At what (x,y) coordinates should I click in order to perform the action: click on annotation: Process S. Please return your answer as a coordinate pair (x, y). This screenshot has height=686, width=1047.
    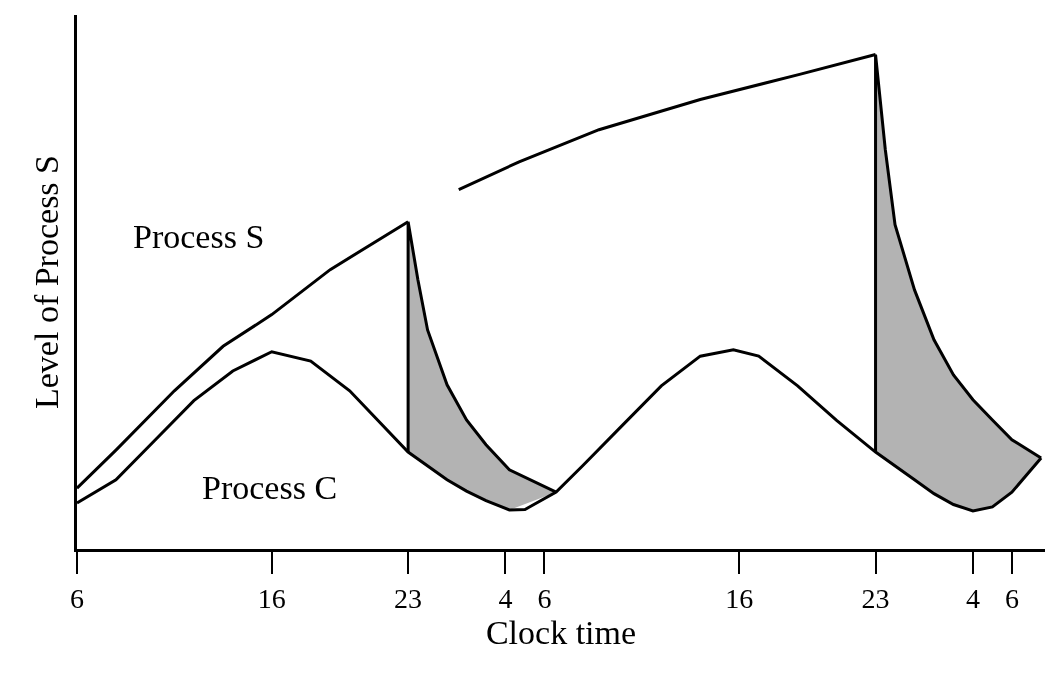
    Looking at the image, I should click on (199, 236).